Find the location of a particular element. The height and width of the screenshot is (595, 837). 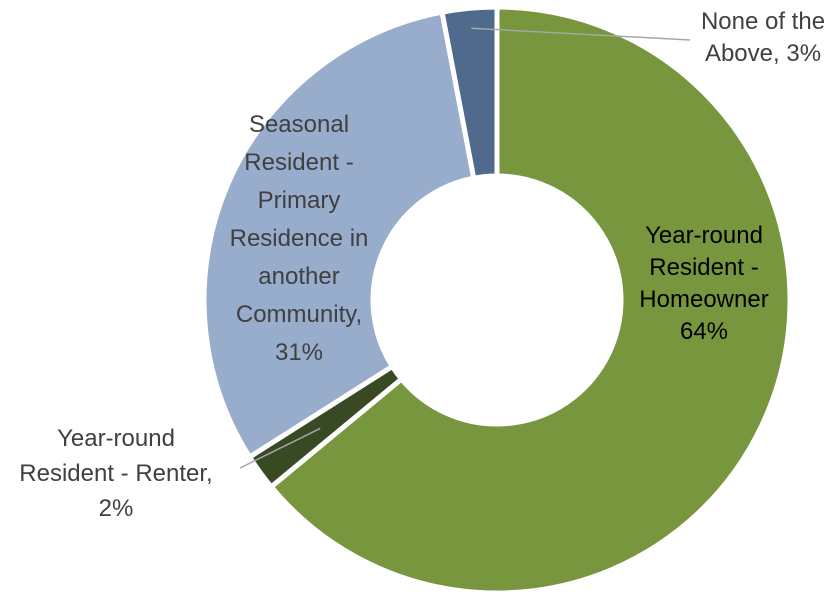

data-label-none-of-the-above: None of the Above, 3% is located at coordinates (763, 37).